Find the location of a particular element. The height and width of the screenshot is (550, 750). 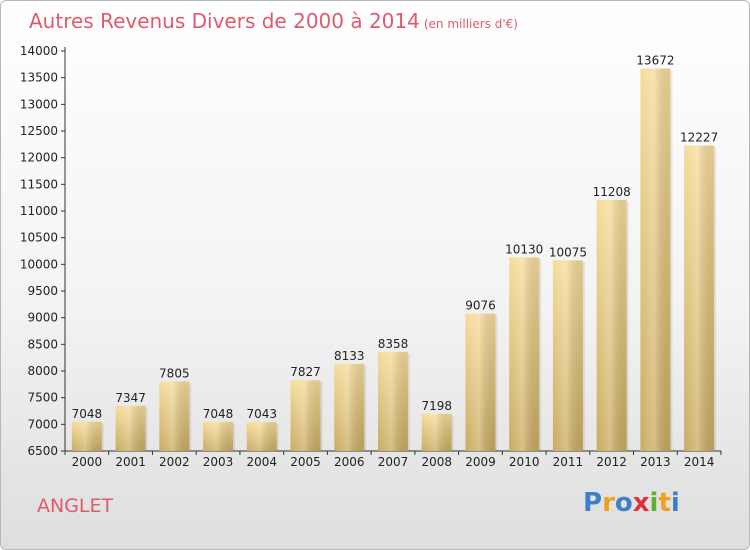

x-tick-label: 2002 is located at coordinates (174, 462).